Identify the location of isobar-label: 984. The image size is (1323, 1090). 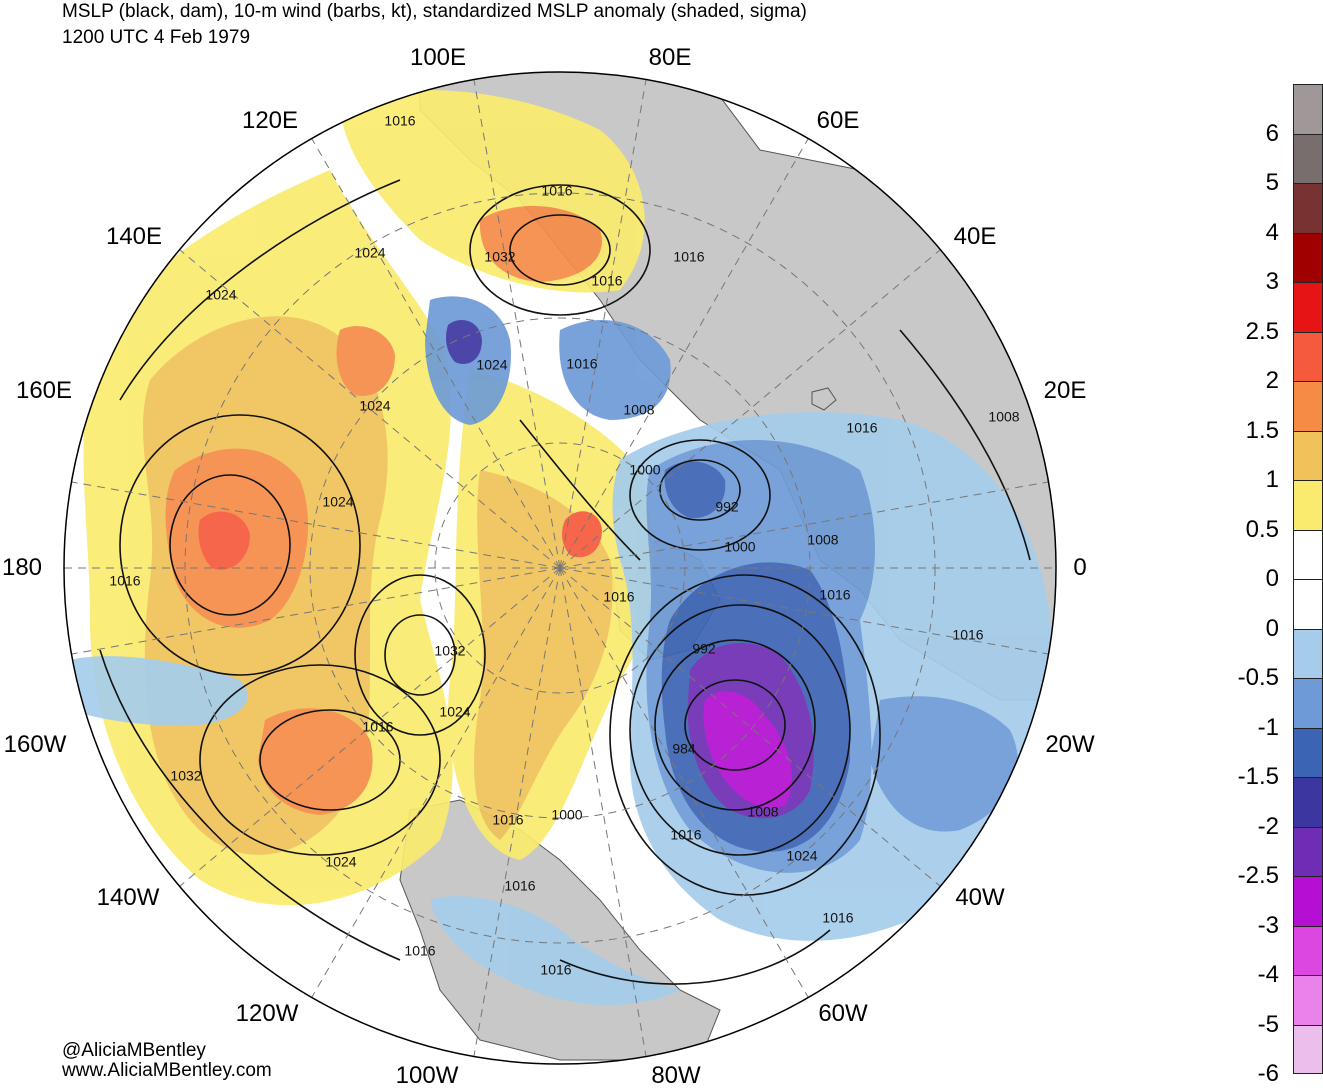
(684, 749).